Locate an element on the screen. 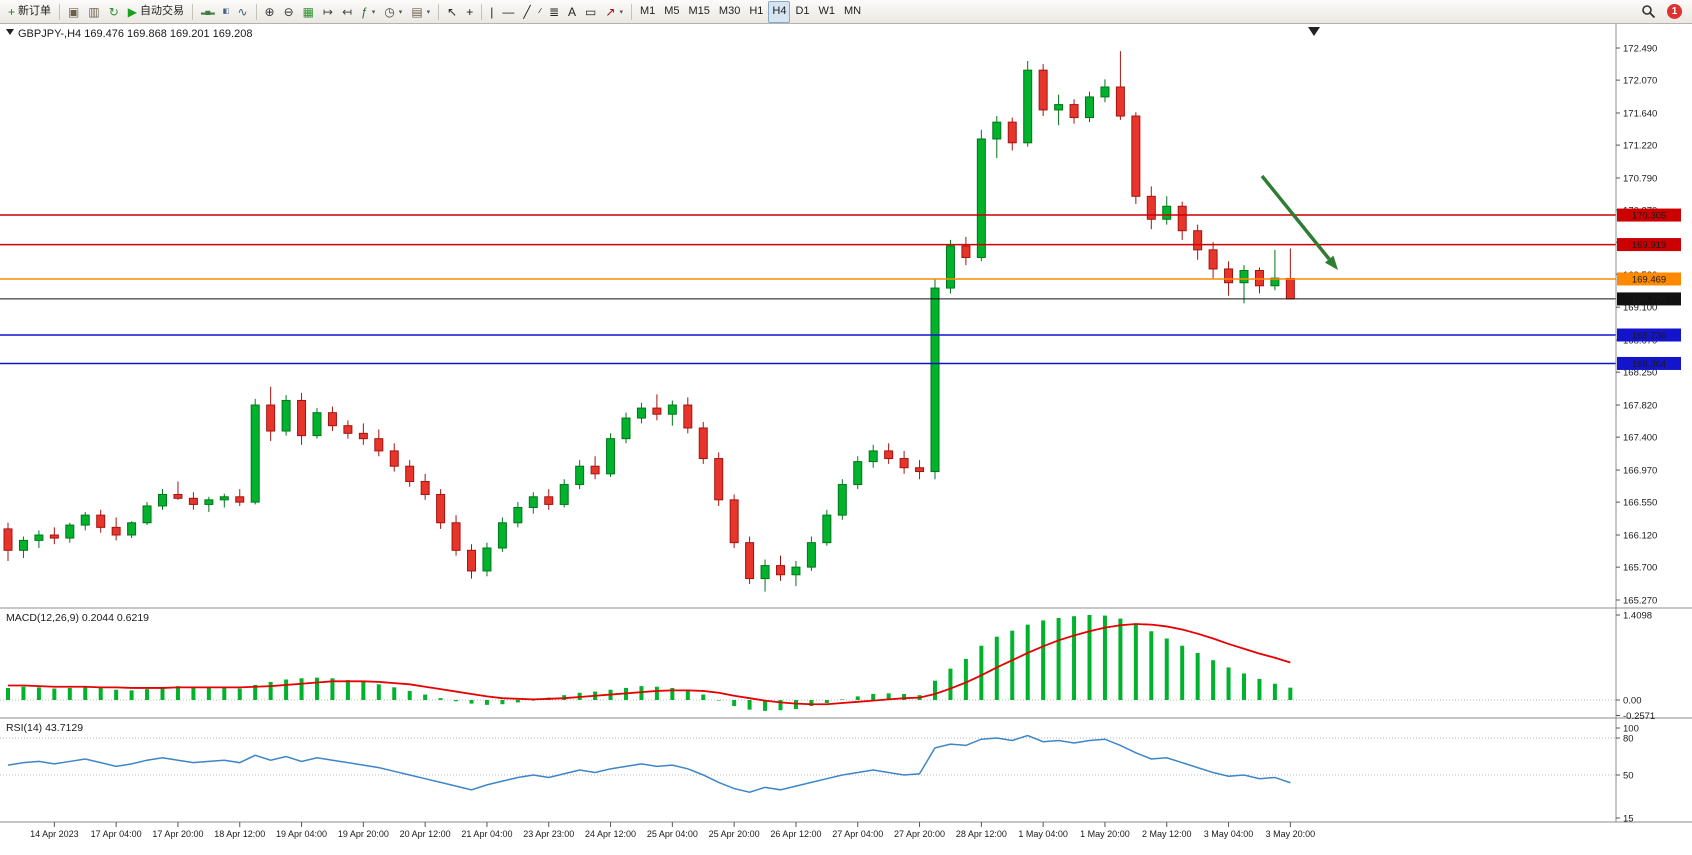 This screenshot has height=855, width=1692. timeframe-h1-button: H1 is located at coordinates (756, 12).